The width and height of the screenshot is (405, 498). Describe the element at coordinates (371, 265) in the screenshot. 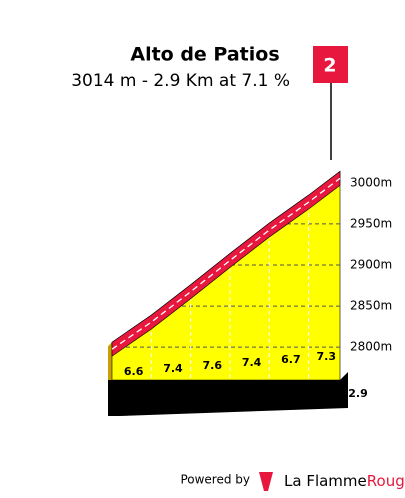

I see `y-tick-label: 2900m` at that location.